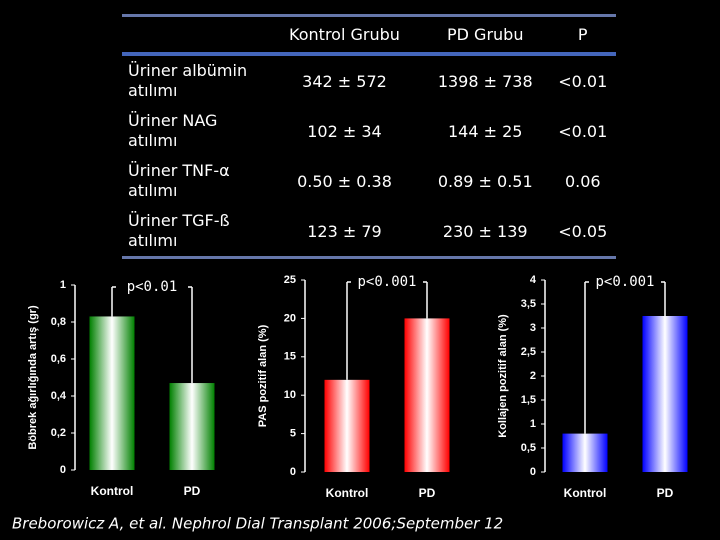 The height and width of the screenshot is (540, 720). I want to click on y-tick-label: 2, so click(533, 376).